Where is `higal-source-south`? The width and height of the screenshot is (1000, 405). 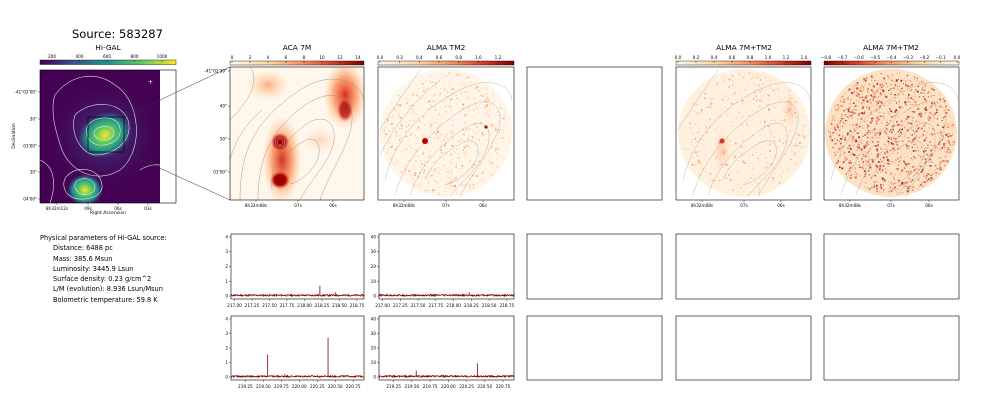
higal-source-south is located at coordinates (85, 188).